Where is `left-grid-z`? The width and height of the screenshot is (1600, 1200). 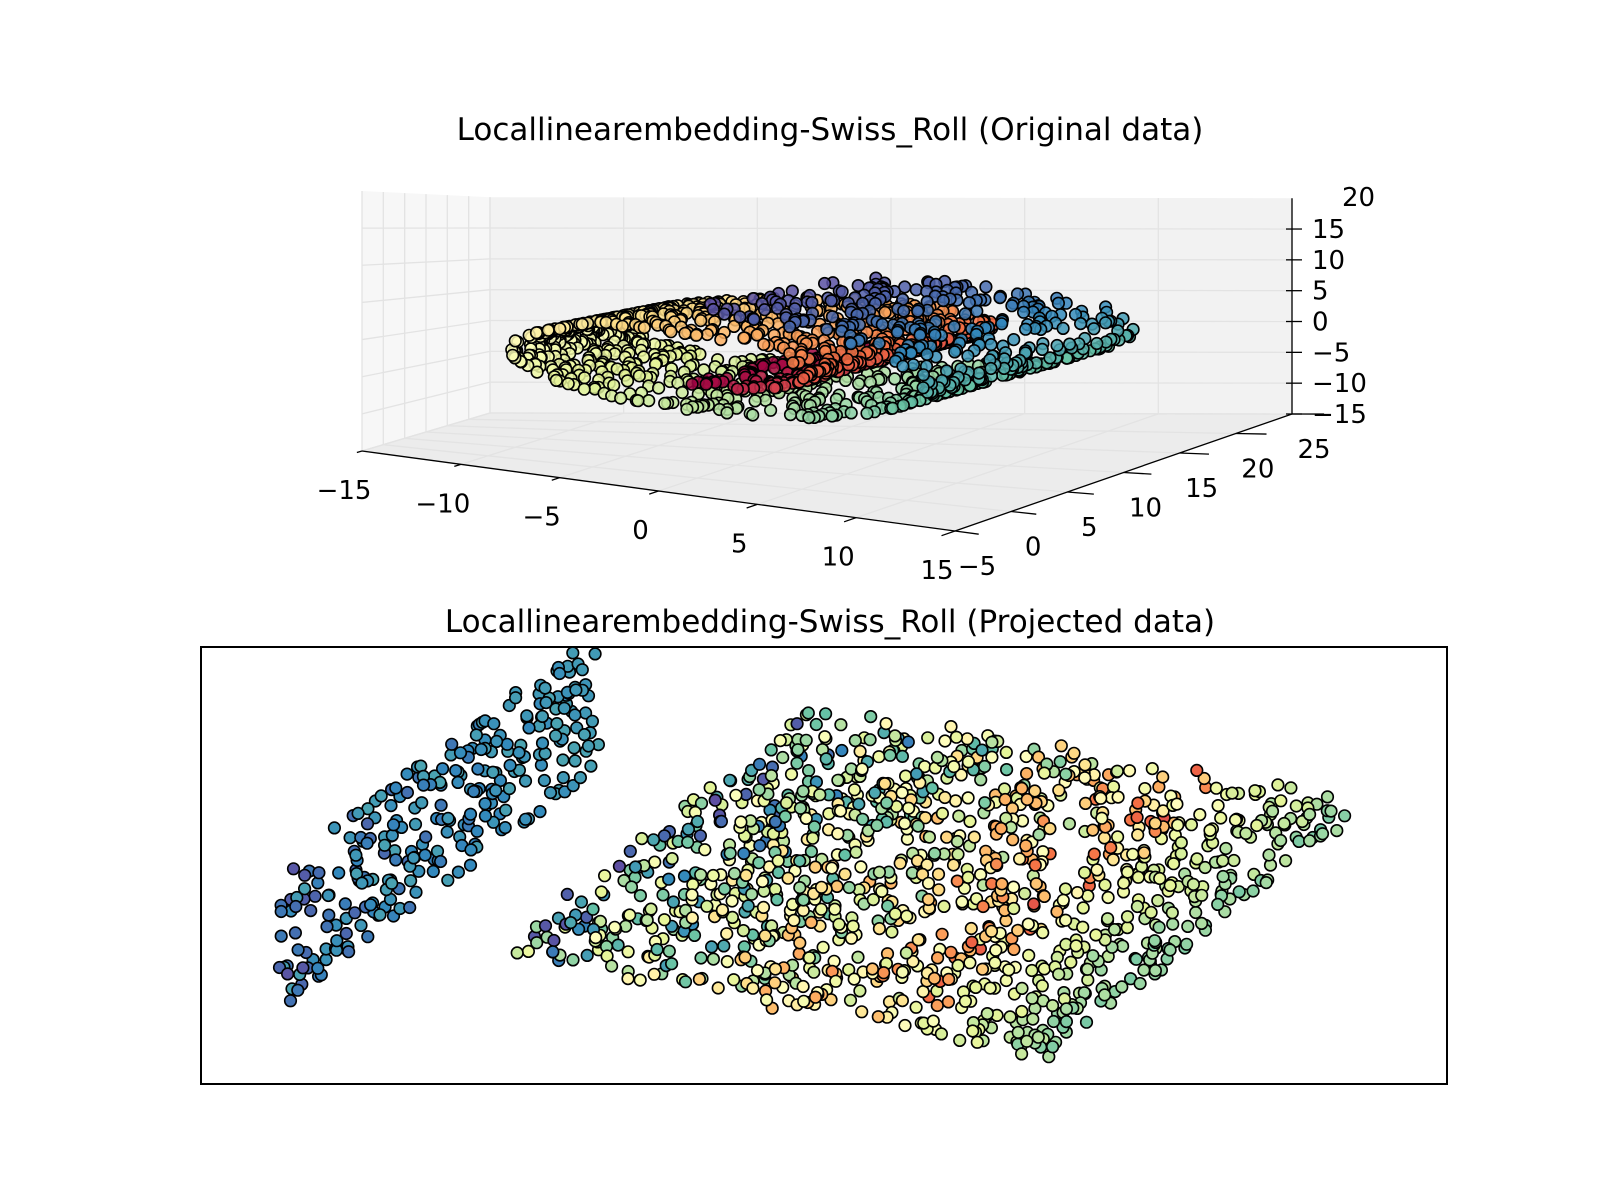 left-grid-z is located at coordinates (426, 262).